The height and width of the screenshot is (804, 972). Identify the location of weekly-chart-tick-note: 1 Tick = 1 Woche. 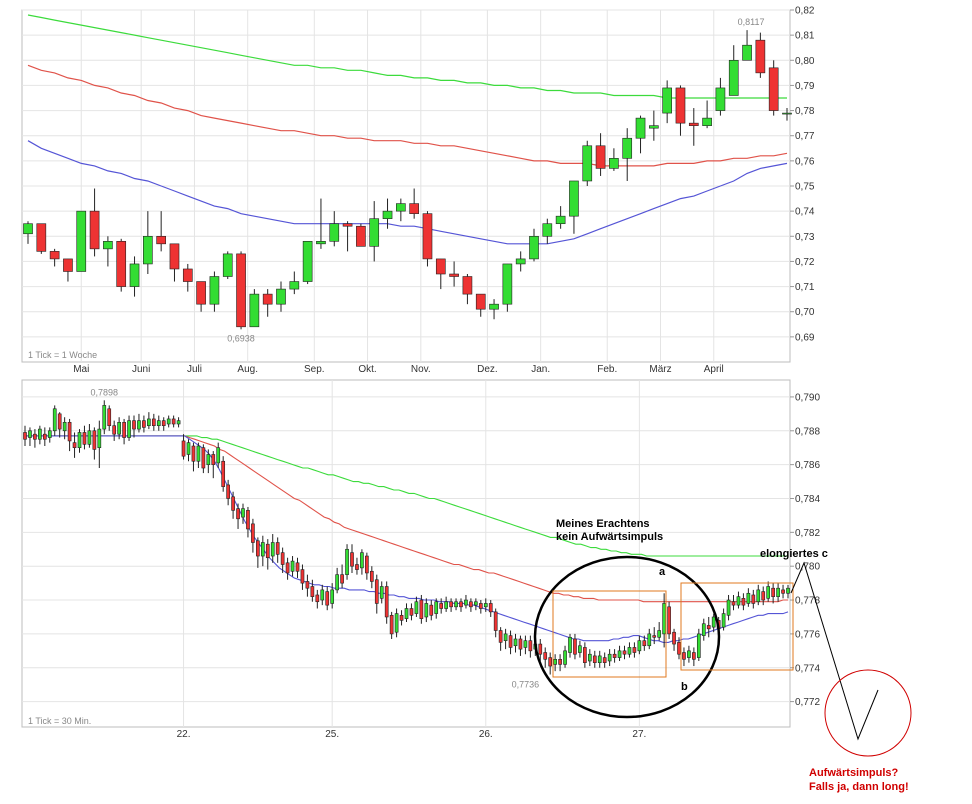
(62, 355).